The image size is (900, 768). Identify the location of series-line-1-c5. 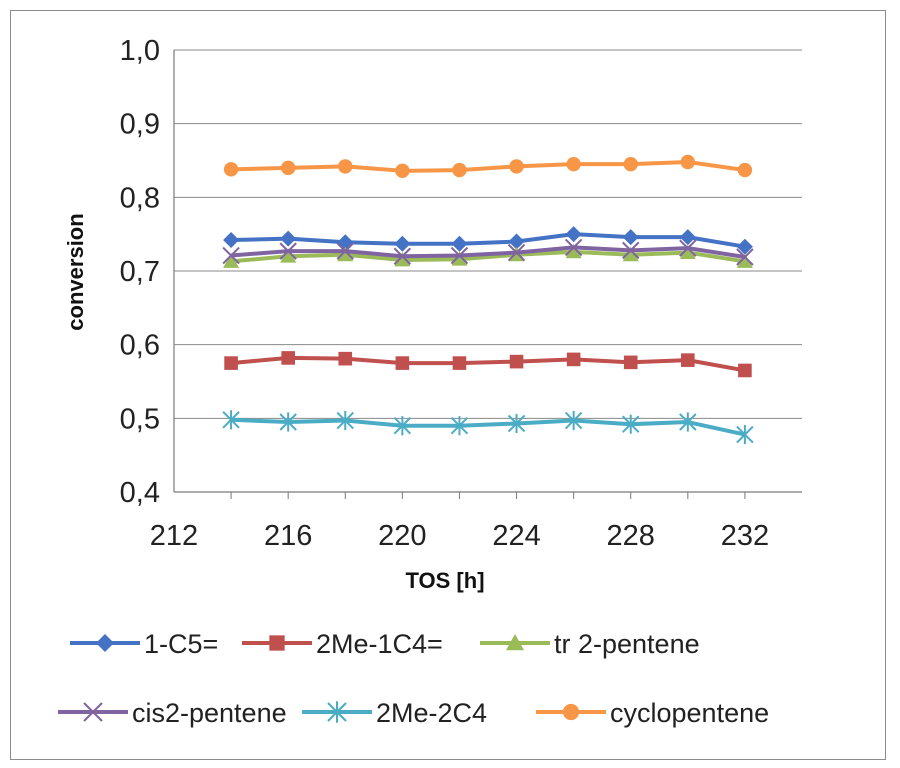
(488, 240).